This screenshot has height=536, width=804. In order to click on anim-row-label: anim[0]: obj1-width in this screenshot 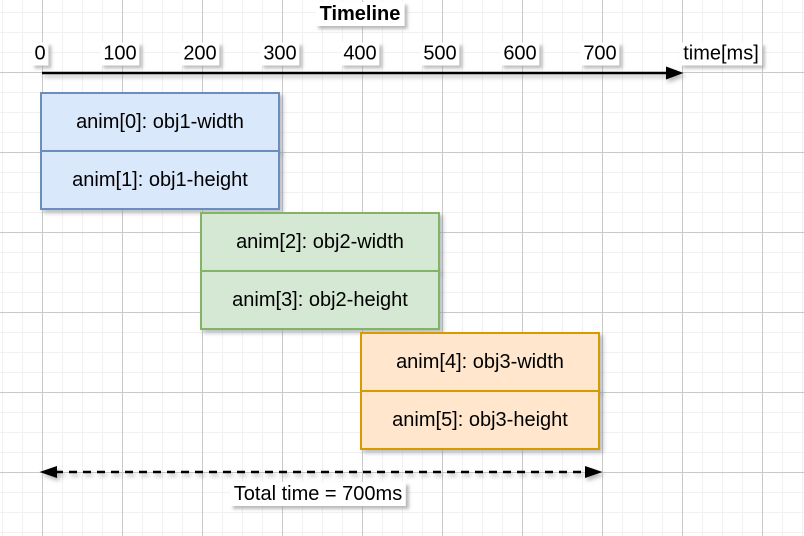, I will do `click(160, 121)`.